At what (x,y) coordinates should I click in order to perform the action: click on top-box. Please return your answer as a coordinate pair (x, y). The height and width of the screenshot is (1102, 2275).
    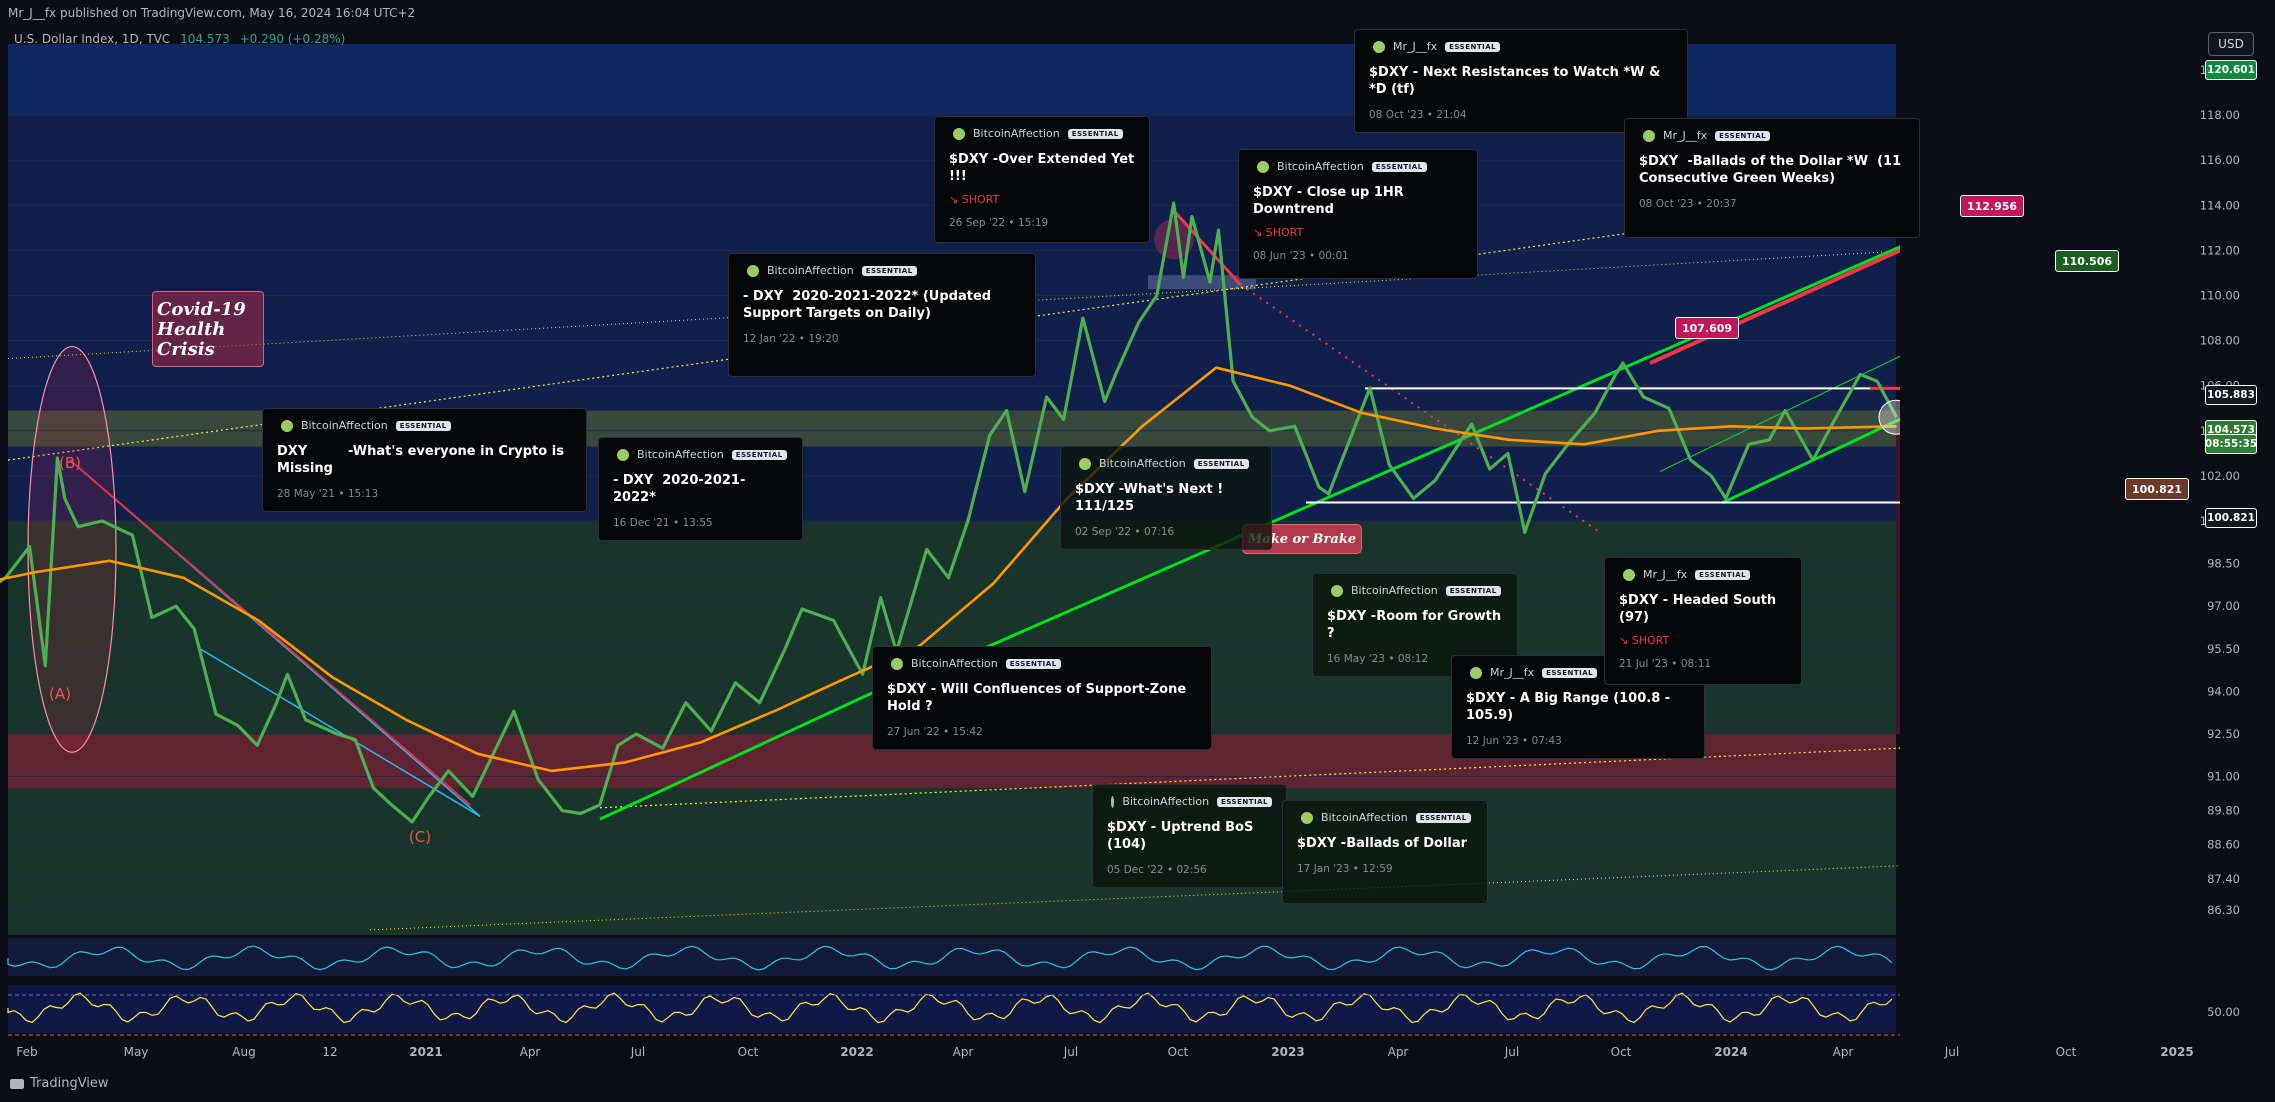
    Looking at the image, I should click on (1202, 282).